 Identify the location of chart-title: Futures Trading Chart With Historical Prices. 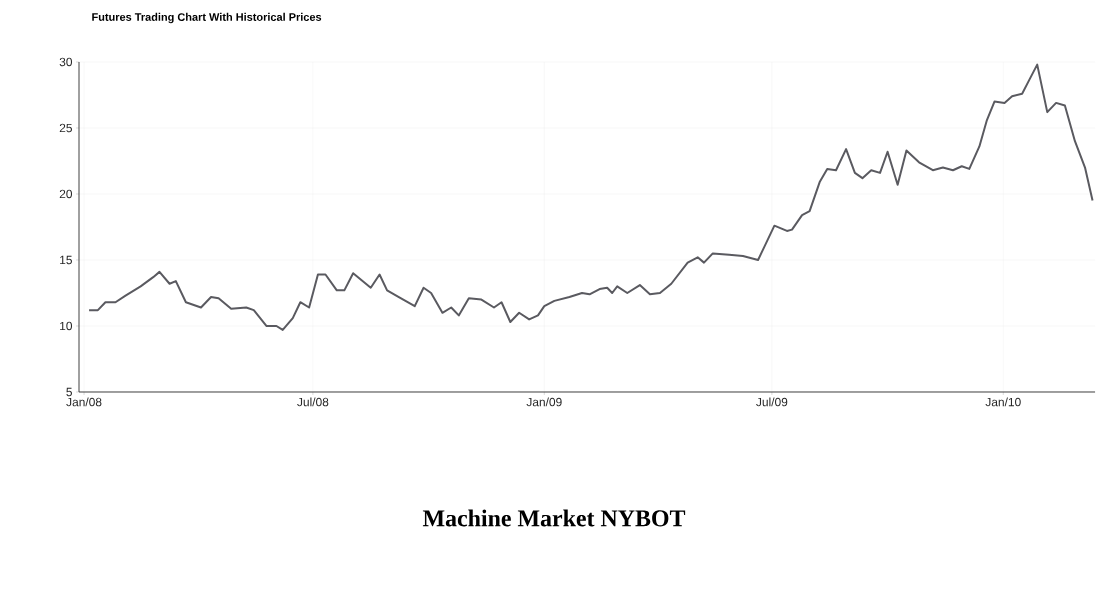
(207, 18).